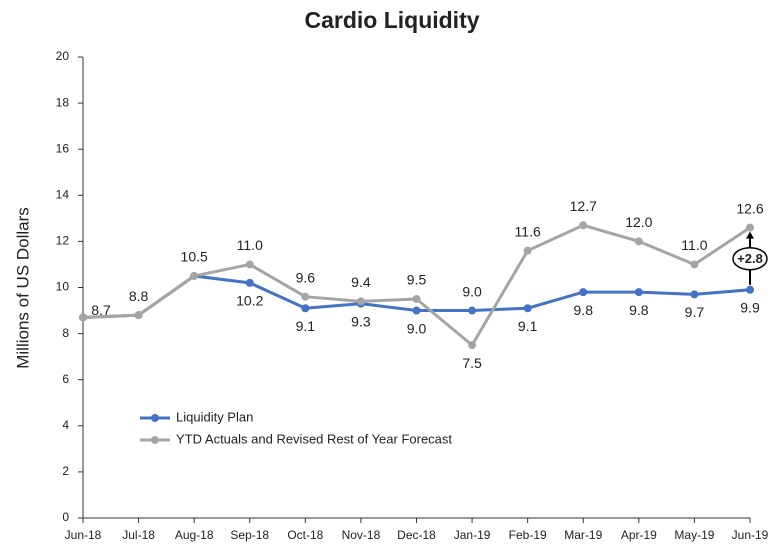  What do you see at coordinates (22, 288) in the screenshot?
I see `y-axis-label: Millions of US Dollars` at bounding box center [22, 288].